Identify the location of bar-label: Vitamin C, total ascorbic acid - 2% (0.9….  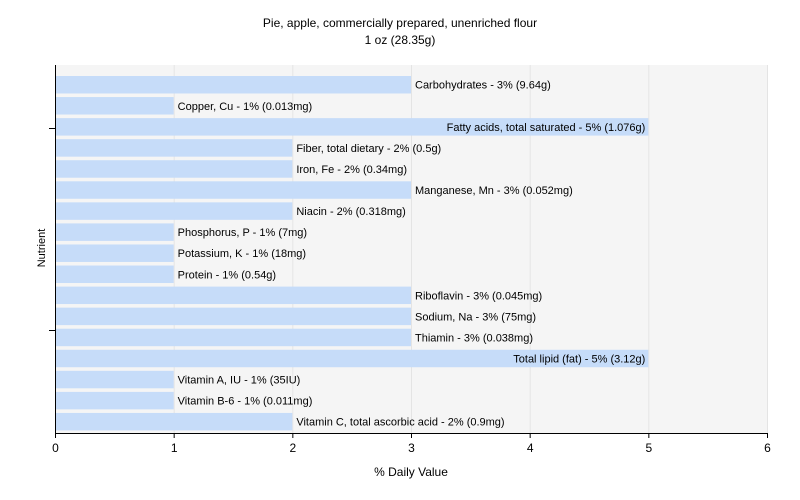
(400, 423).